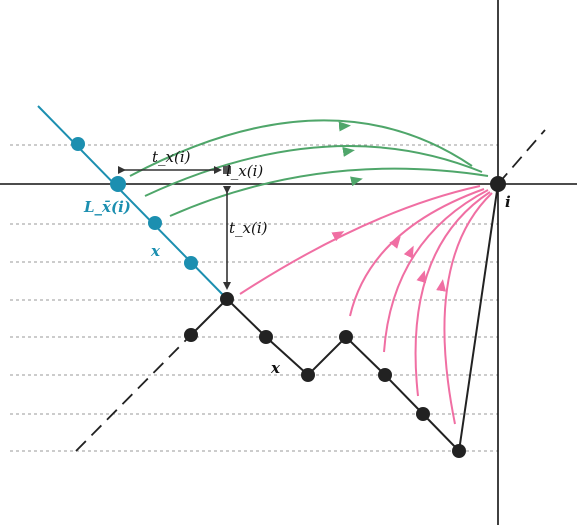  Describe the element at coordinates (107, 207) in the screenshot. I see `label-L: L_x̄(i)` at that location.